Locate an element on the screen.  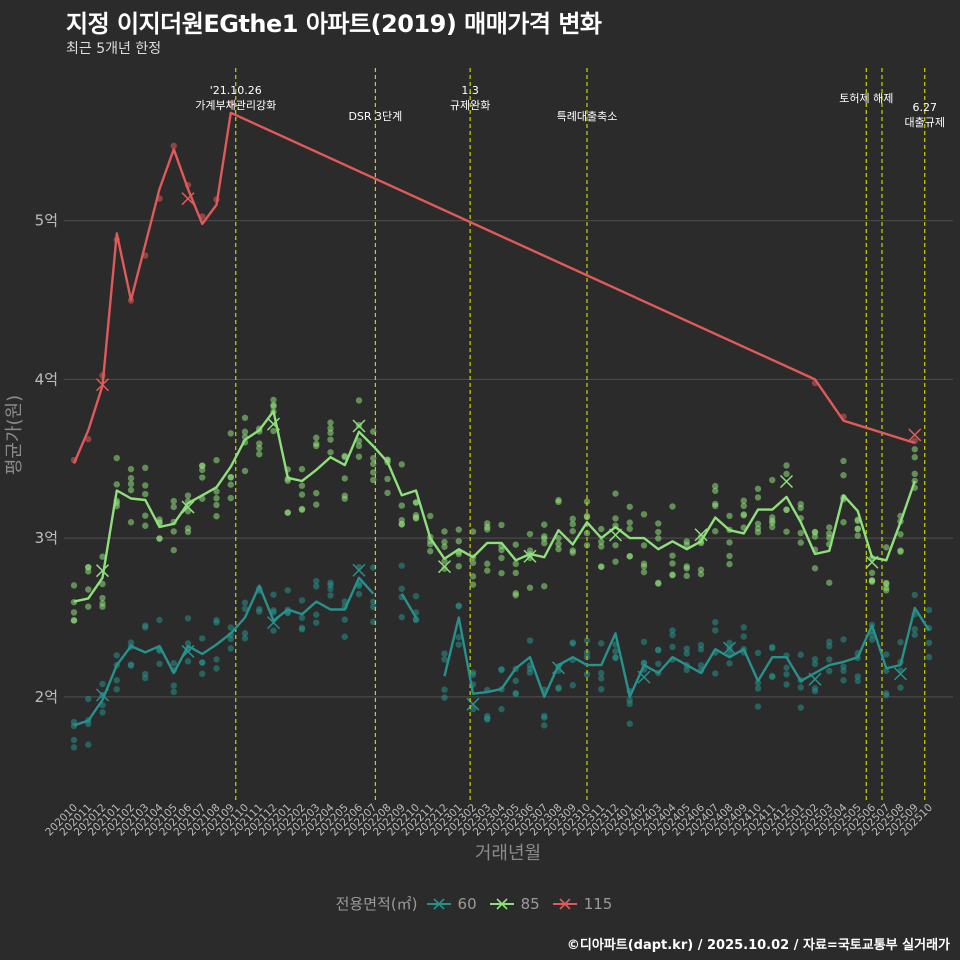
cancelled-transaction-marker is located at coordinates (359, 570).